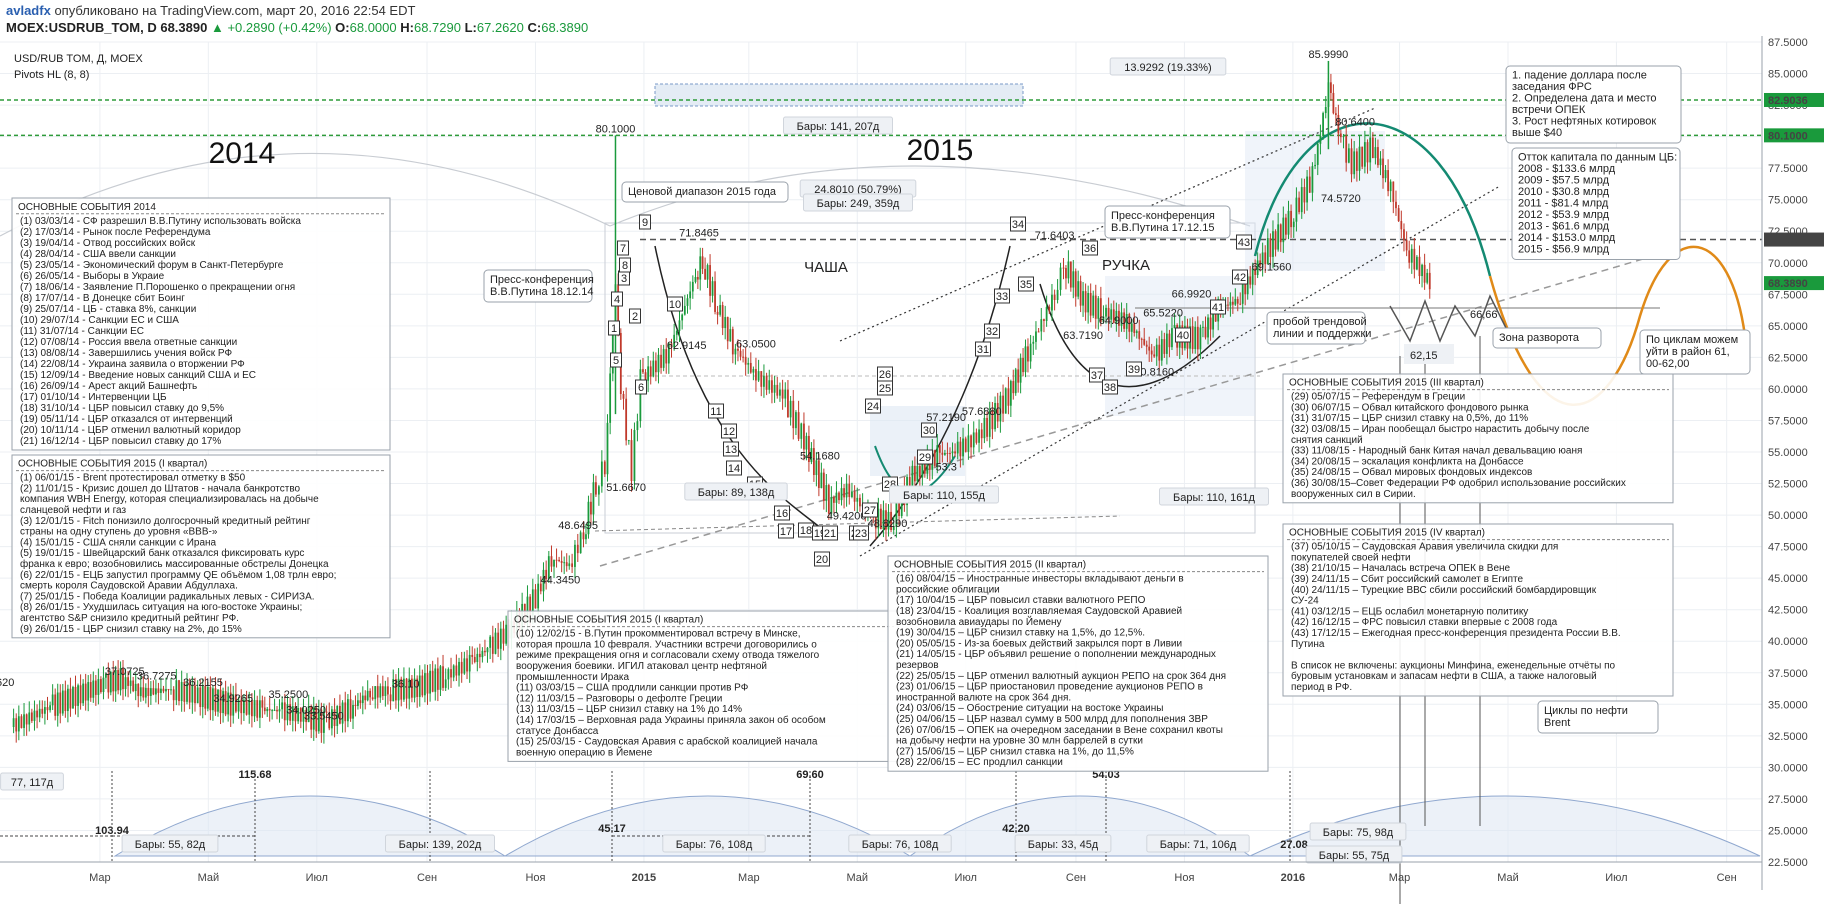 The width and height of the screenshot is (1824, 904). What do you see at coordinates (1478, 610) in the screenshot?
I see `events_2015_q4-box` at bounding box center [1478, 610].